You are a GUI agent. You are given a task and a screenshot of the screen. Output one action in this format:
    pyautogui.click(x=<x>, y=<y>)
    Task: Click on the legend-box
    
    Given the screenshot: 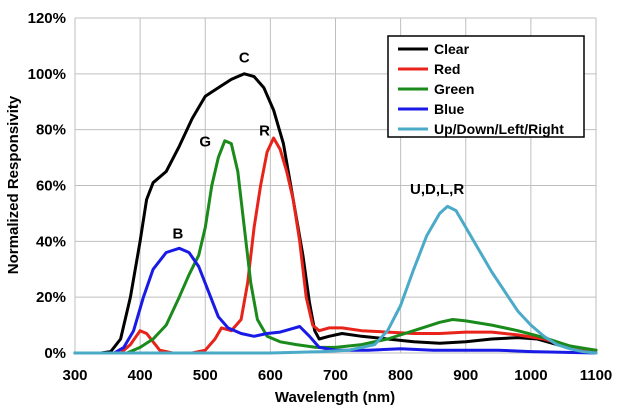 What is the action you would take?
    pyautogui.click(x=486, y=86)
    